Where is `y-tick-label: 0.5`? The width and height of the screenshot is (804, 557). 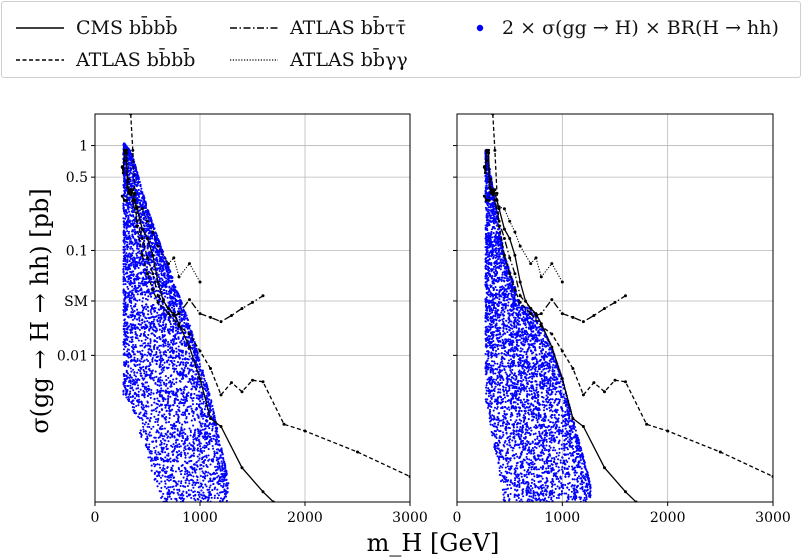 y-tick-label: 0.5 is located at coordinates (77, 178).